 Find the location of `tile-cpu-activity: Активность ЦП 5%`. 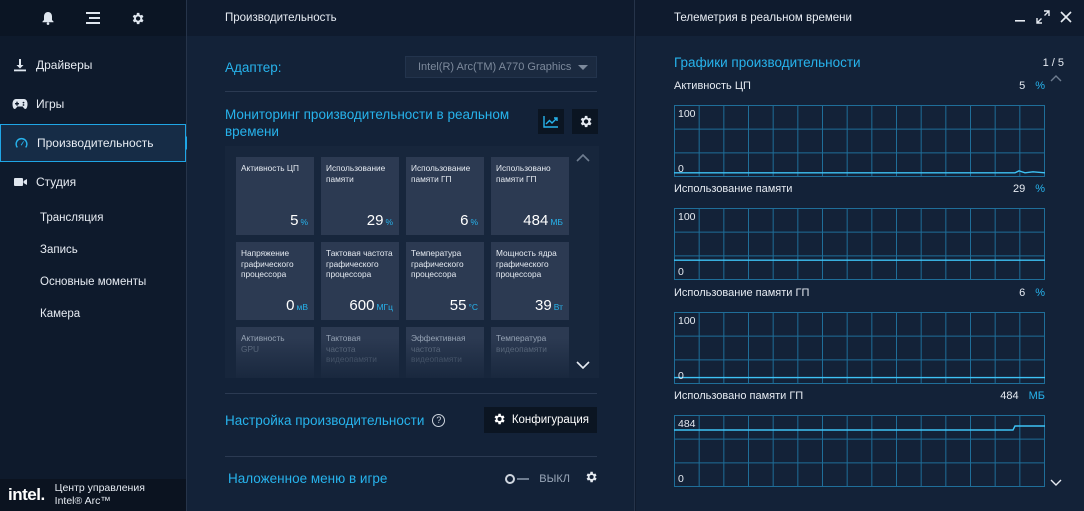

tile-cpu-activity: Активность ЦП 5% is located at coordinates (275, 196).